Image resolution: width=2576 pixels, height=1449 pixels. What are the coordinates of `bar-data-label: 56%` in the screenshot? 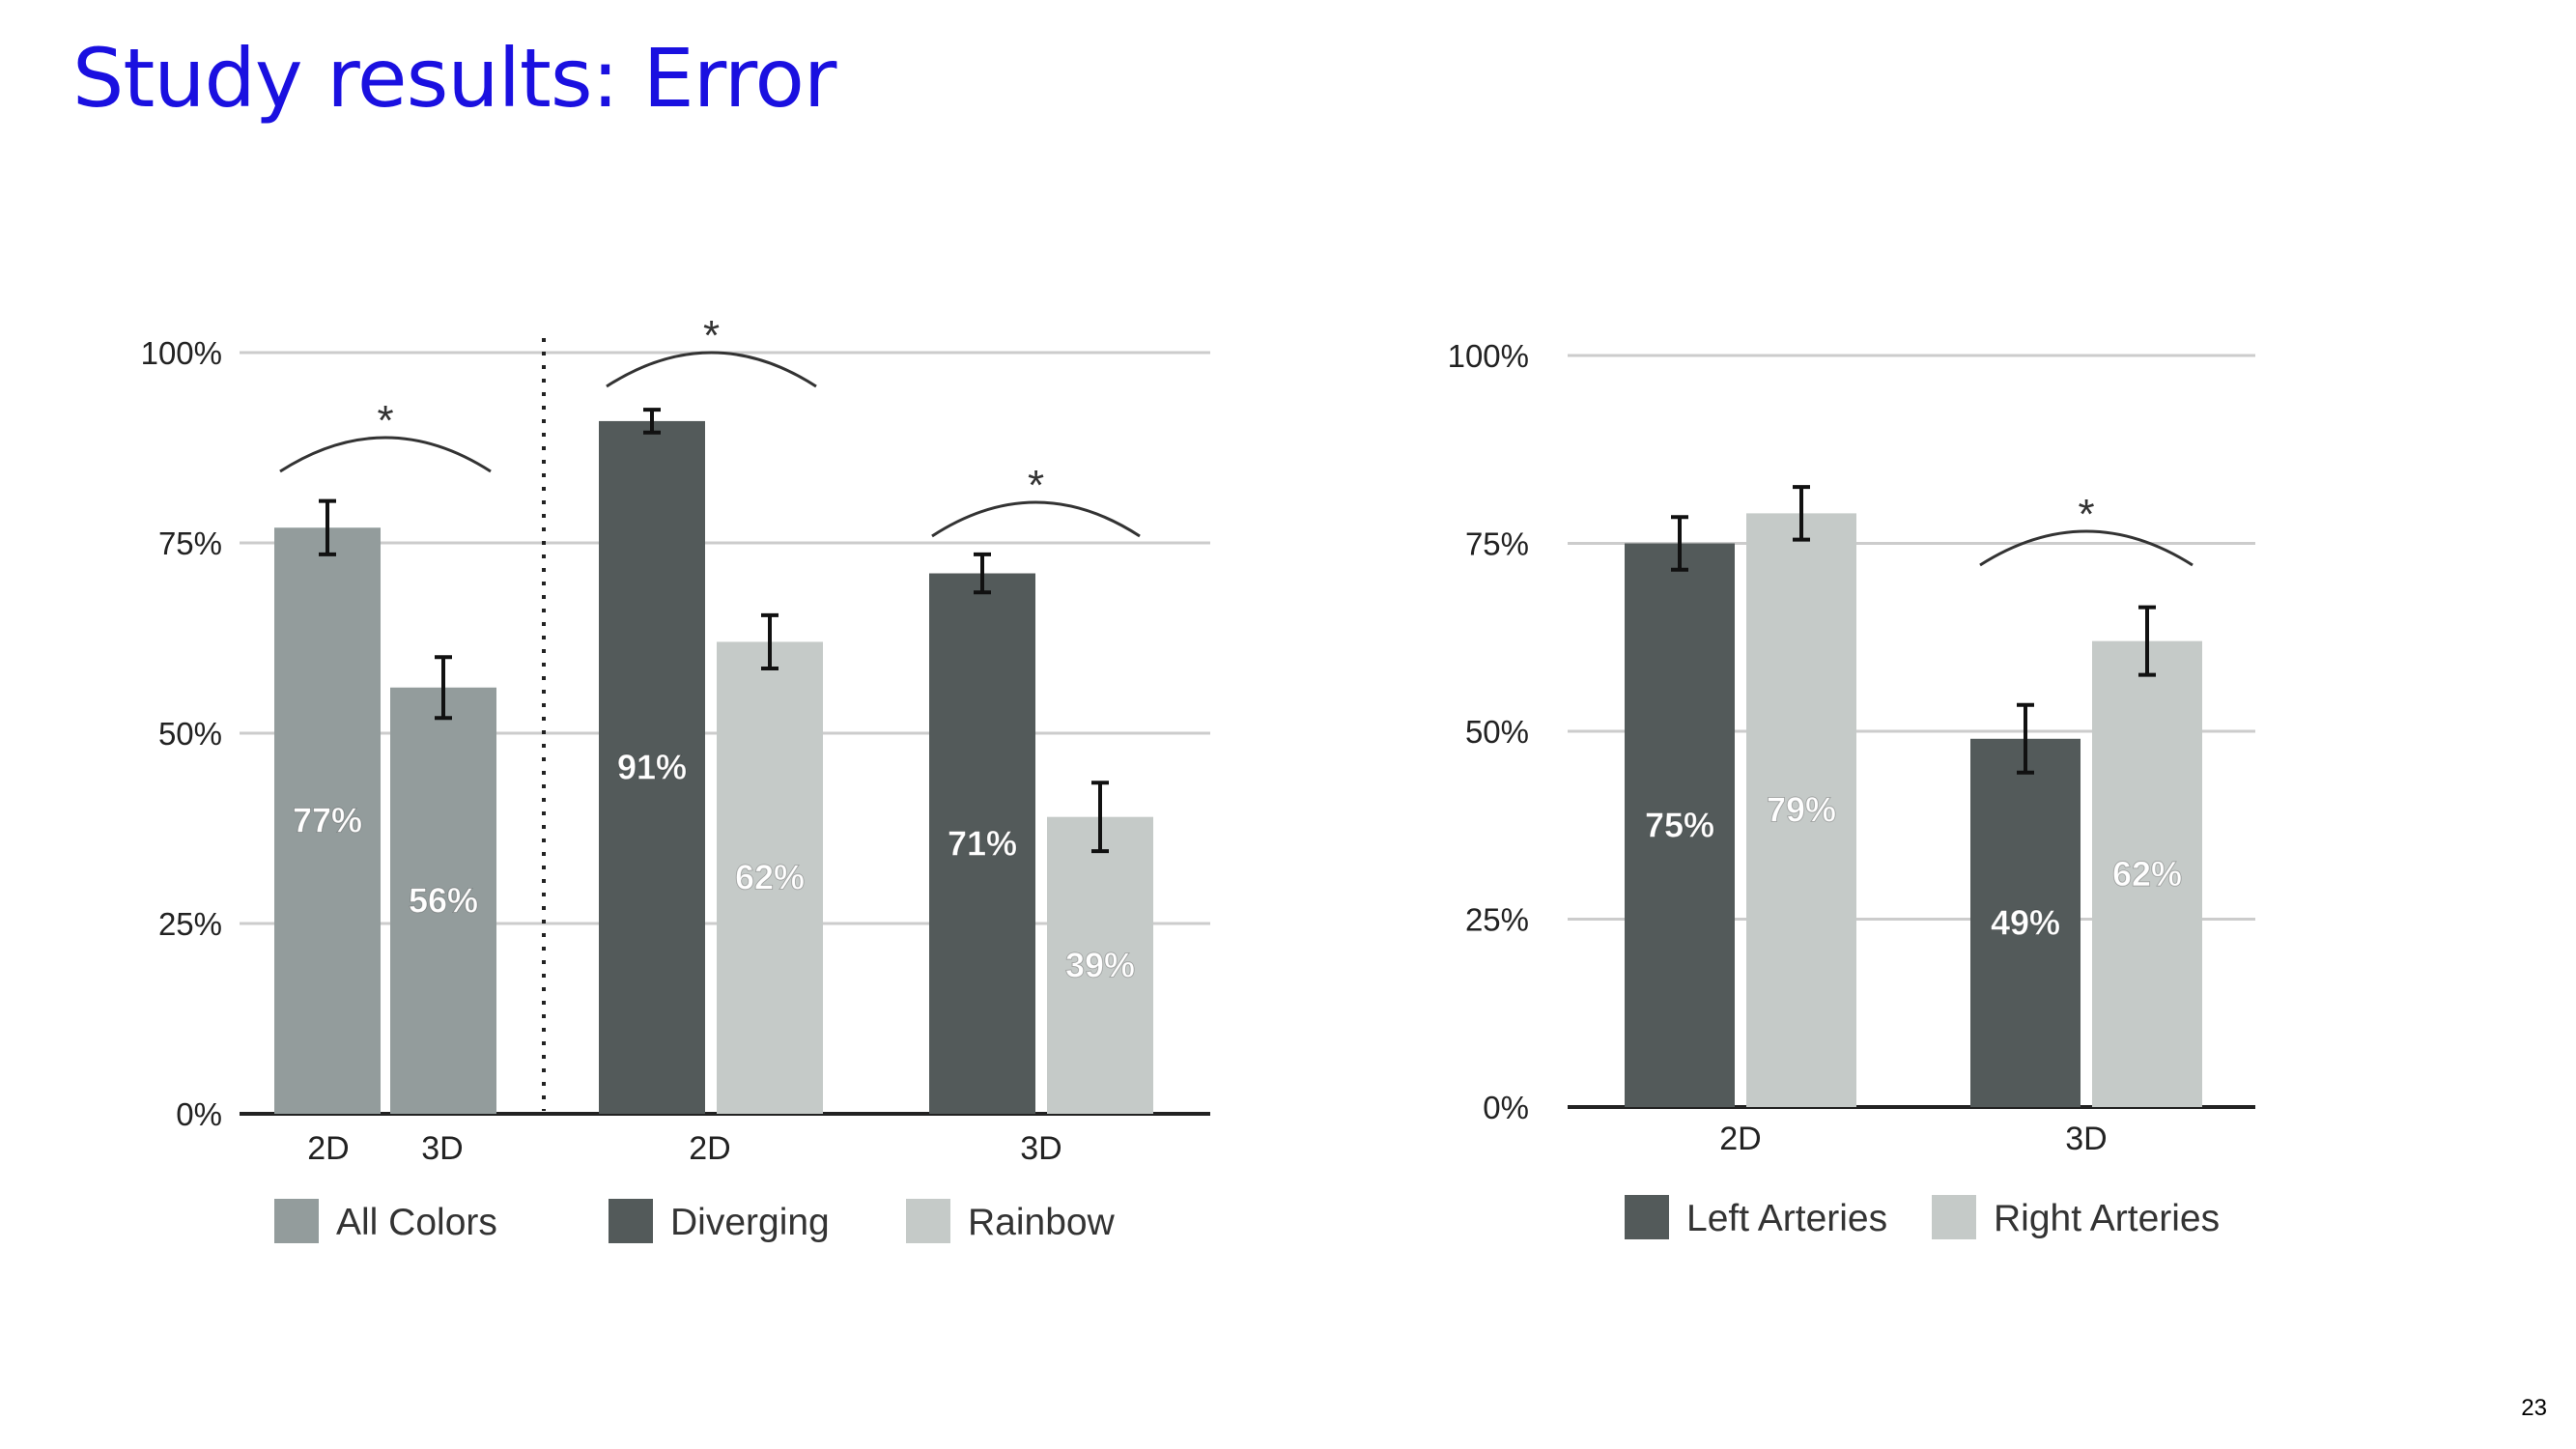 It's located at (443, 900).